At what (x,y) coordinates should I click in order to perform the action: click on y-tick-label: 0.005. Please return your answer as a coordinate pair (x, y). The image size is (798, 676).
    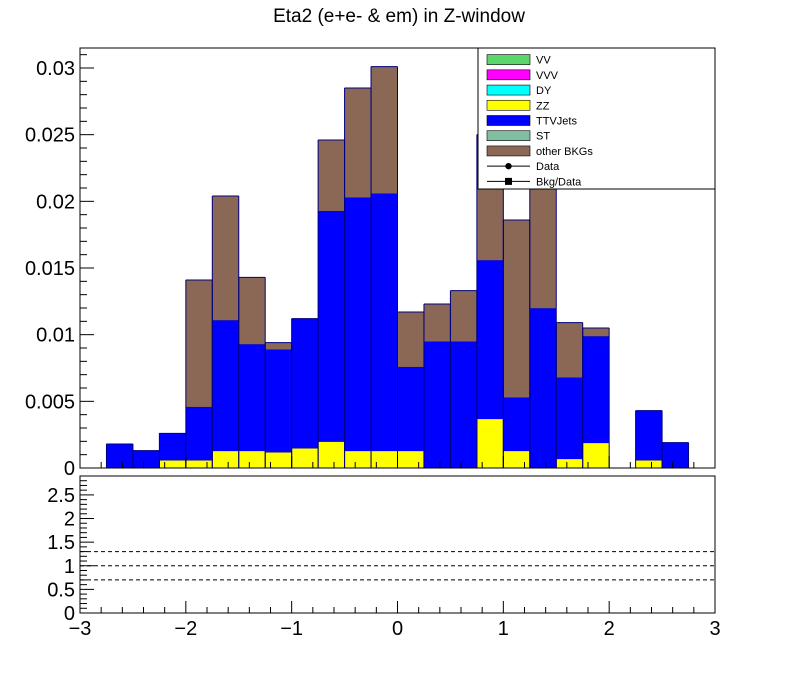
    Looking at the image, I should click on (50, 402).